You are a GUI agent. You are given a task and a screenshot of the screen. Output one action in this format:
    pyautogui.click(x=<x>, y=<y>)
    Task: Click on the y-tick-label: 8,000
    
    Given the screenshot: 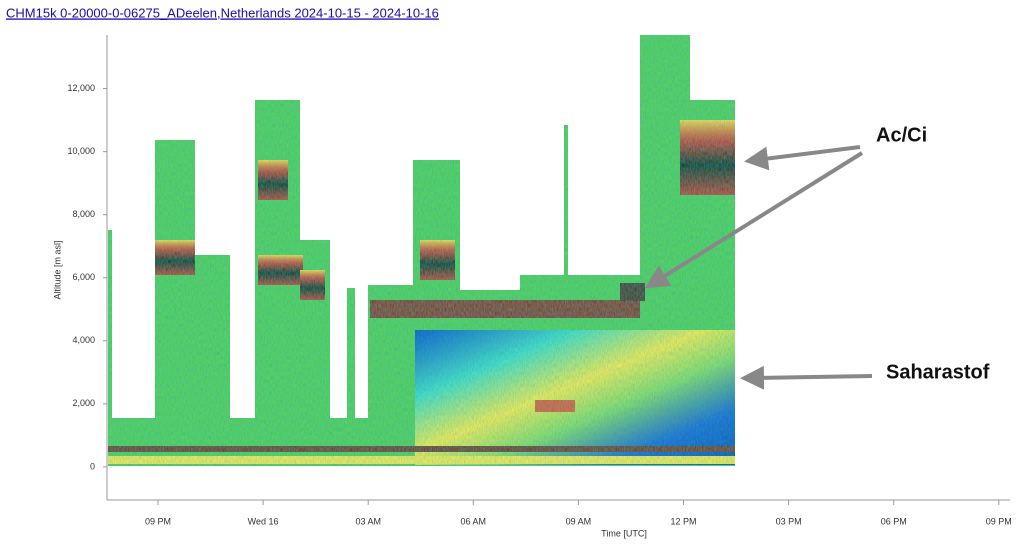 What is the action you would take?
    pyautogui.click(x=83, y=214)
    